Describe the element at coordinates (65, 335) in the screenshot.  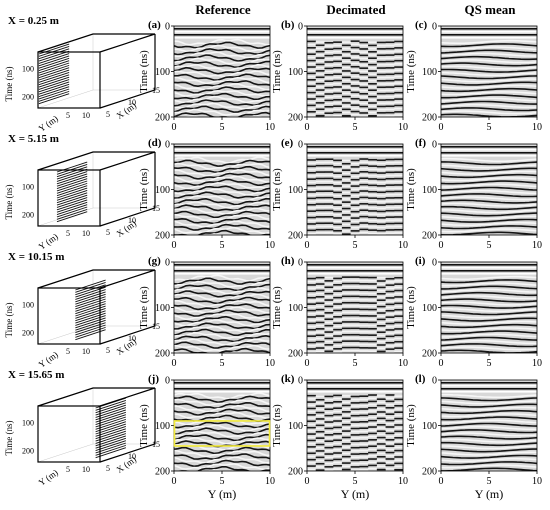
I see `cube-back-edge` at that location.